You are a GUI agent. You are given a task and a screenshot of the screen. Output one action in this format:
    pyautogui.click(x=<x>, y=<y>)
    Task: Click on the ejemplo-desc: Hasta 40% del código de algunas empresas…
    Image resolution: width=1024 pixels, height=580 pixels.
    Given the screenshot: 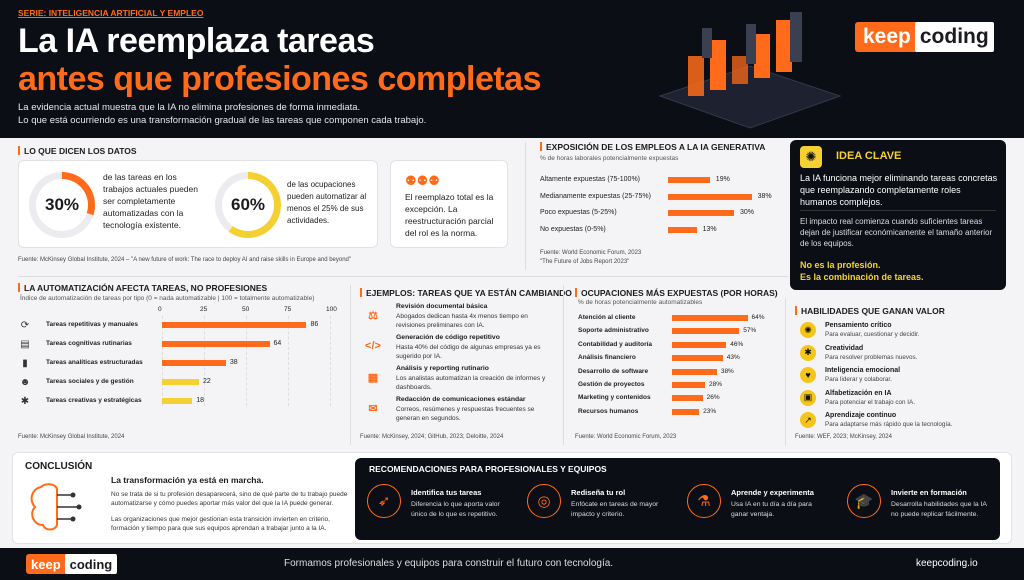 What is the action you would take?
    pyautogui.click(x=468, y=352)
    